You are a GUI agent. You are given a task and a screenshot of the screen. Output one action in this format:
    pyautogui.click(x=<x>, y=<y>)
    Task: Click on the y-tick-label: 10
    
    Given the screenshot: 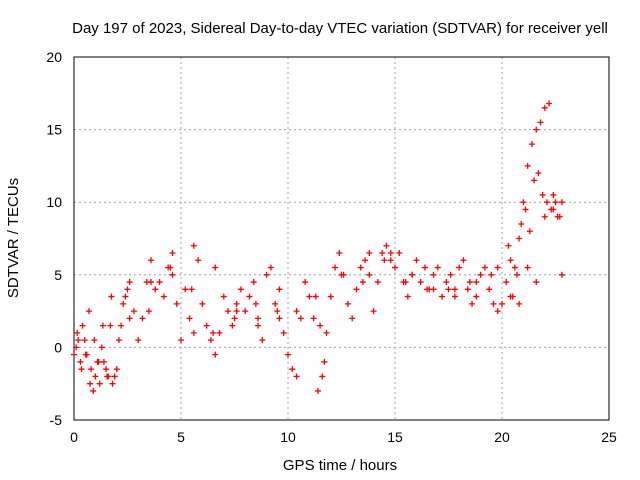 What is the action you would take?
    pyautogui.click(x=54, y=202)
    